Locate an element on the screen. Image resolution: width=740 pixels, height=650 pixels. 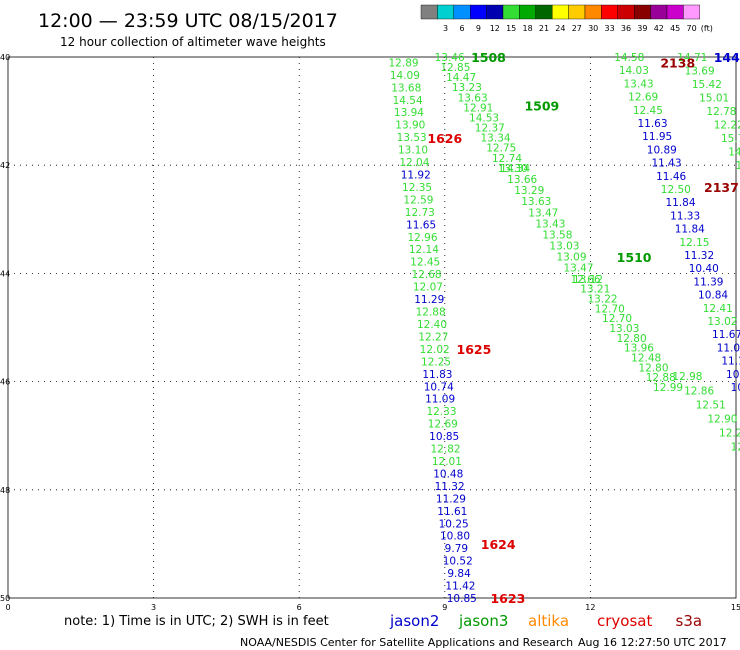
wave-height-value: 13.94 is located at coordinates (409, 113).